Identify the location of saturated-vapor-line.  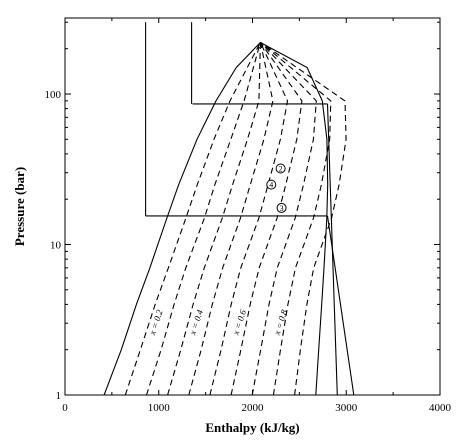
(294, 219).